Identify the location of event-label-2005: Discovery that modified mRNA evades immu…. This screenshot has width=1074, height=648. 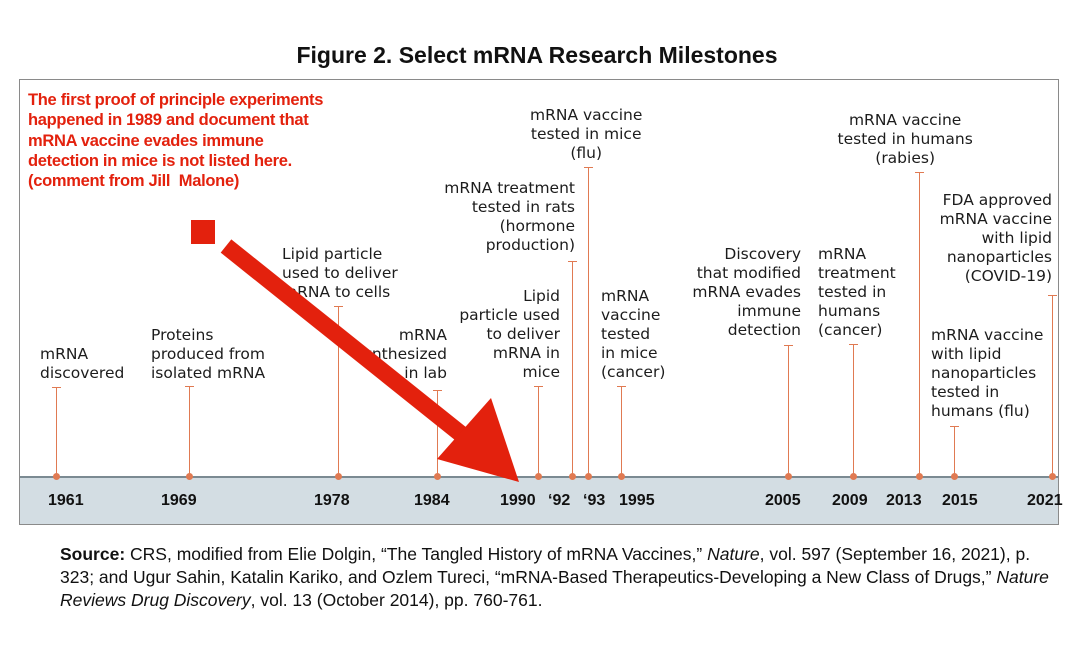
(746, 292).